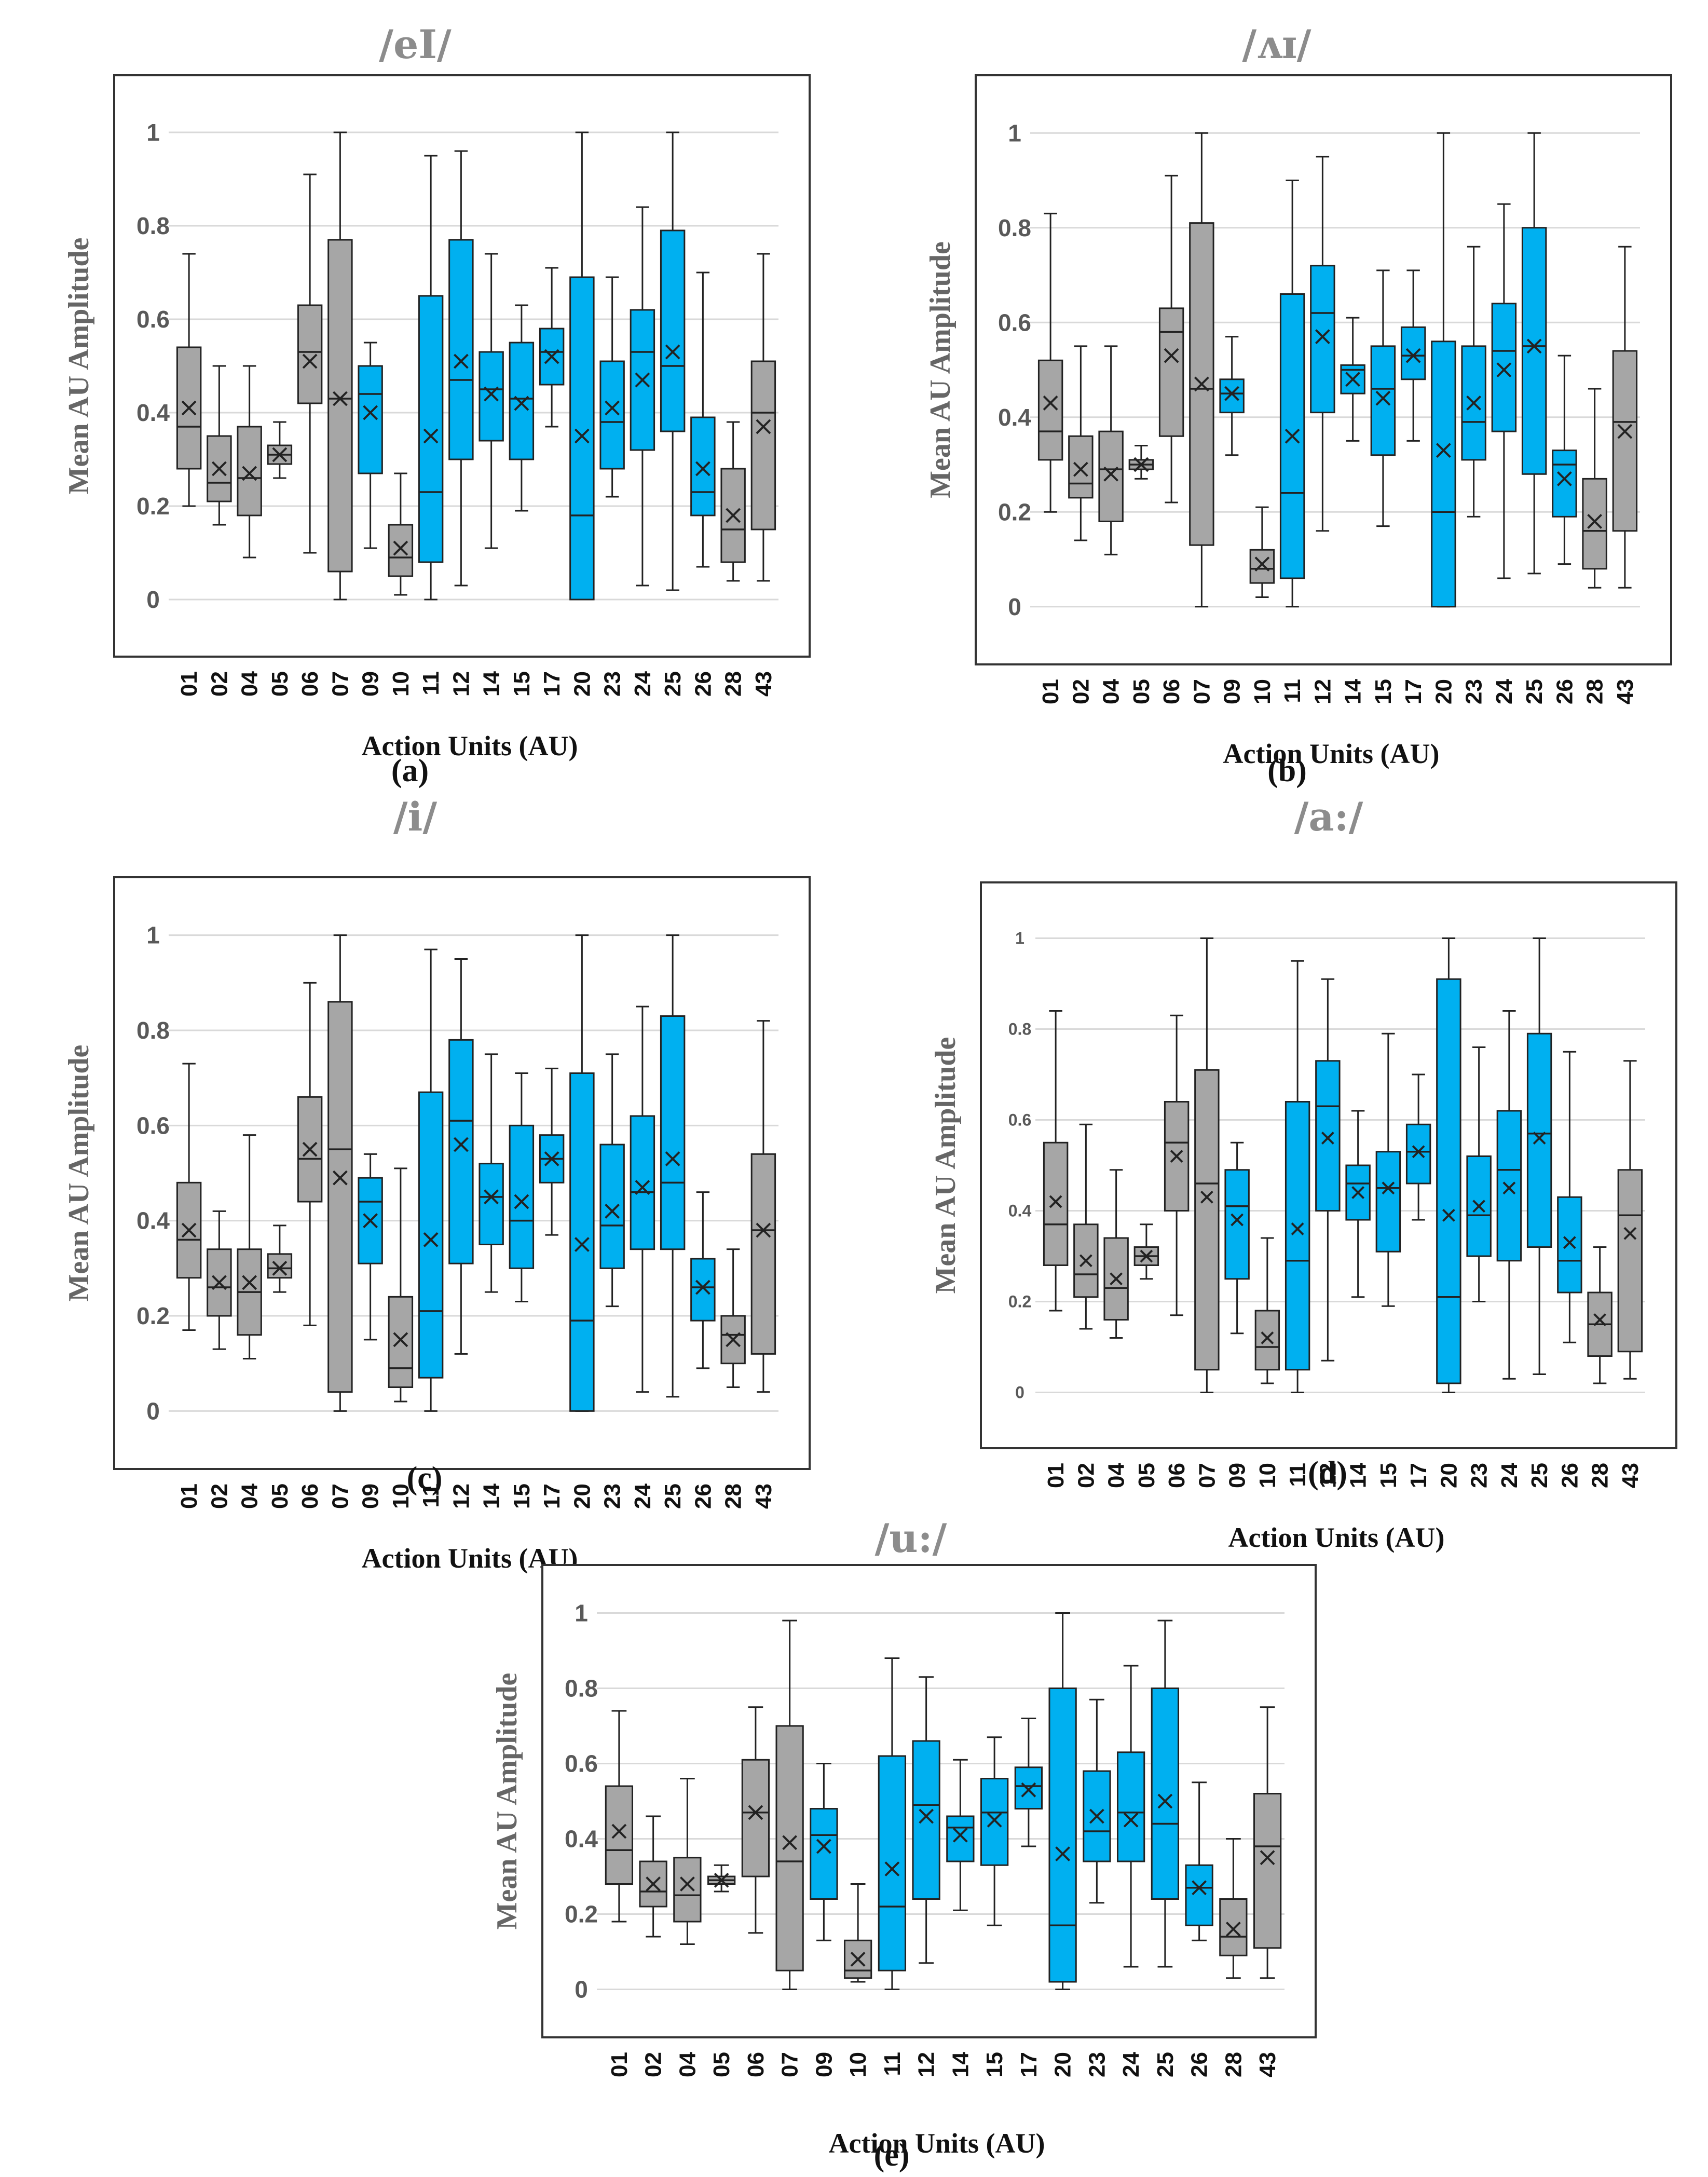 The height and width of the screenshot is (2177, 1708). I want to click on y-tick-label: 0, so click(1014, 606).